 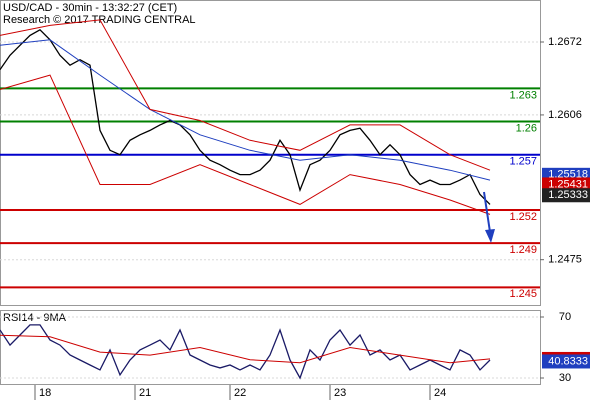 I want to click on level-label: 1.263, so click(x=523, y=95).